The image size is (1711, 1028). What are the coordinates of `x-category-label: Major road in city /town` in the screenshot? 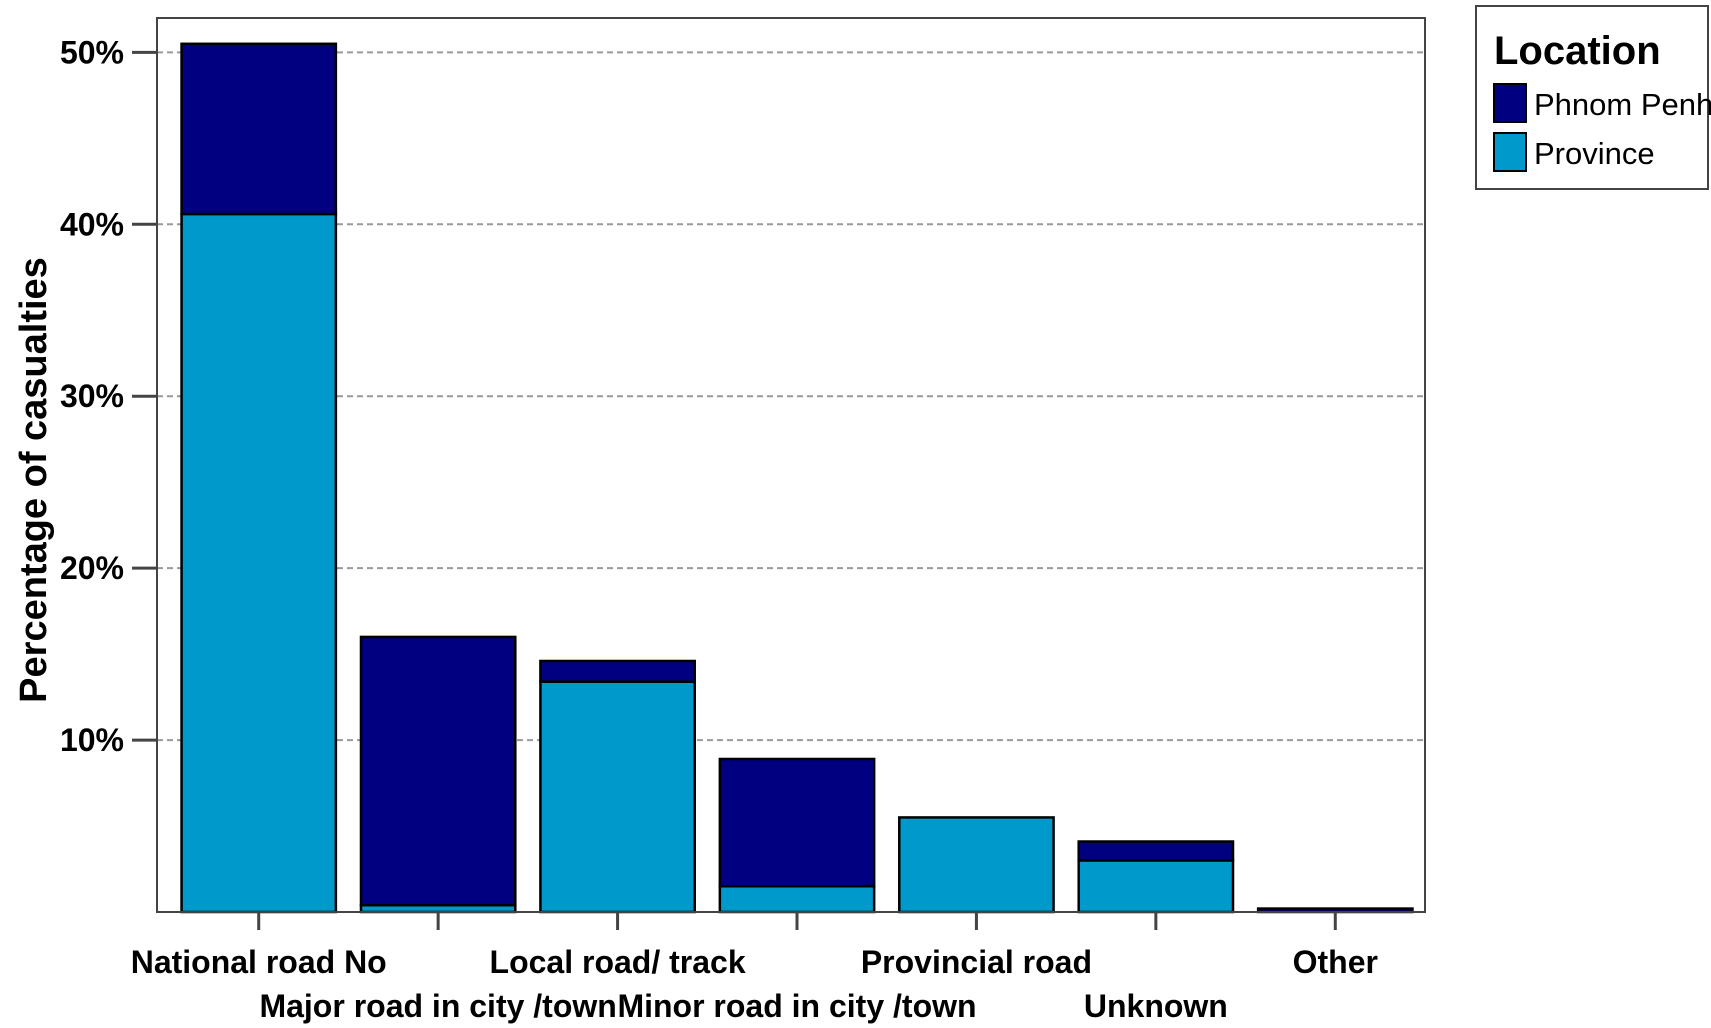 It's located at (437, 1006).